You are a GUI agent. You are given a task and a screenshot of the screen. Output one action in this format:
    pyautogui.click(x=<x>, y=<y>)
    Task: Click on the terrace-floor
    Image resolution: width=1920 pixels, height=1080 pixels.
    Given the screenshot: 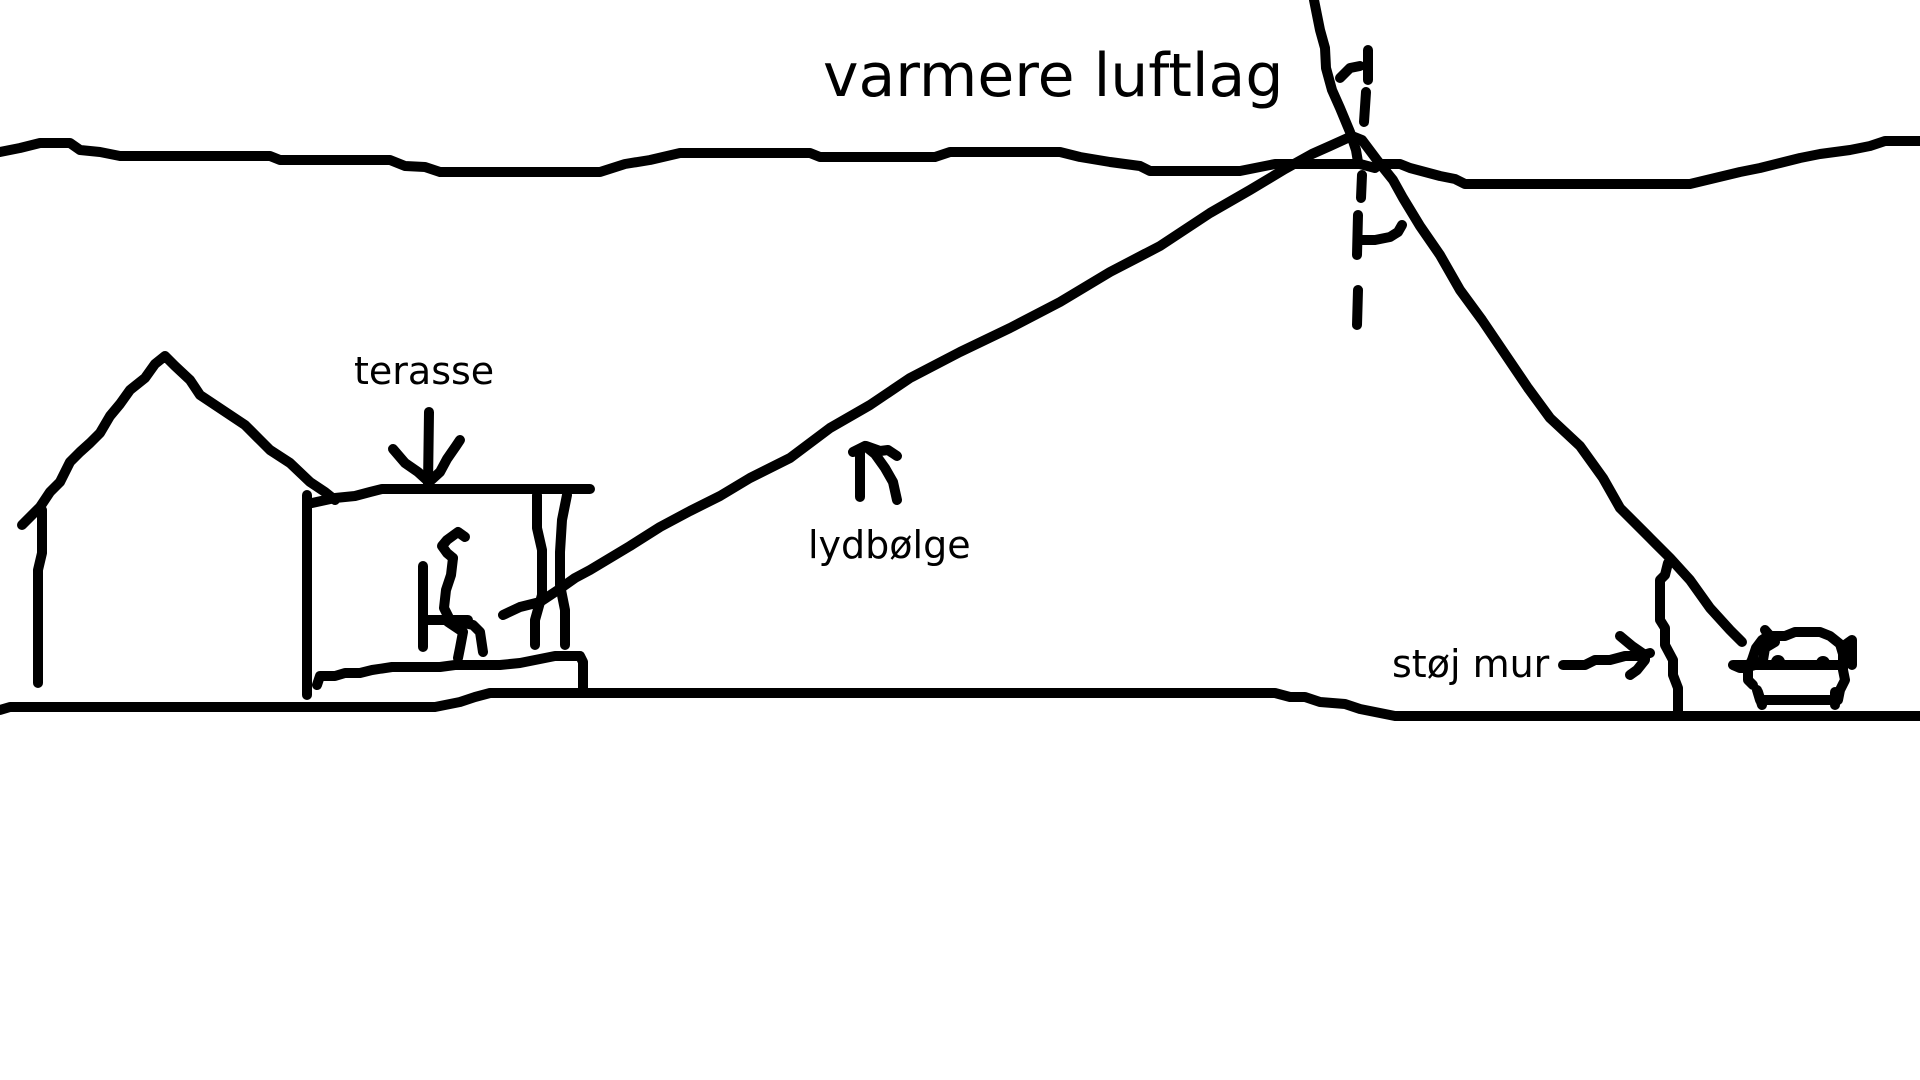 What is the action you would take?
    pyautogui.click(x=450, y=672)
    